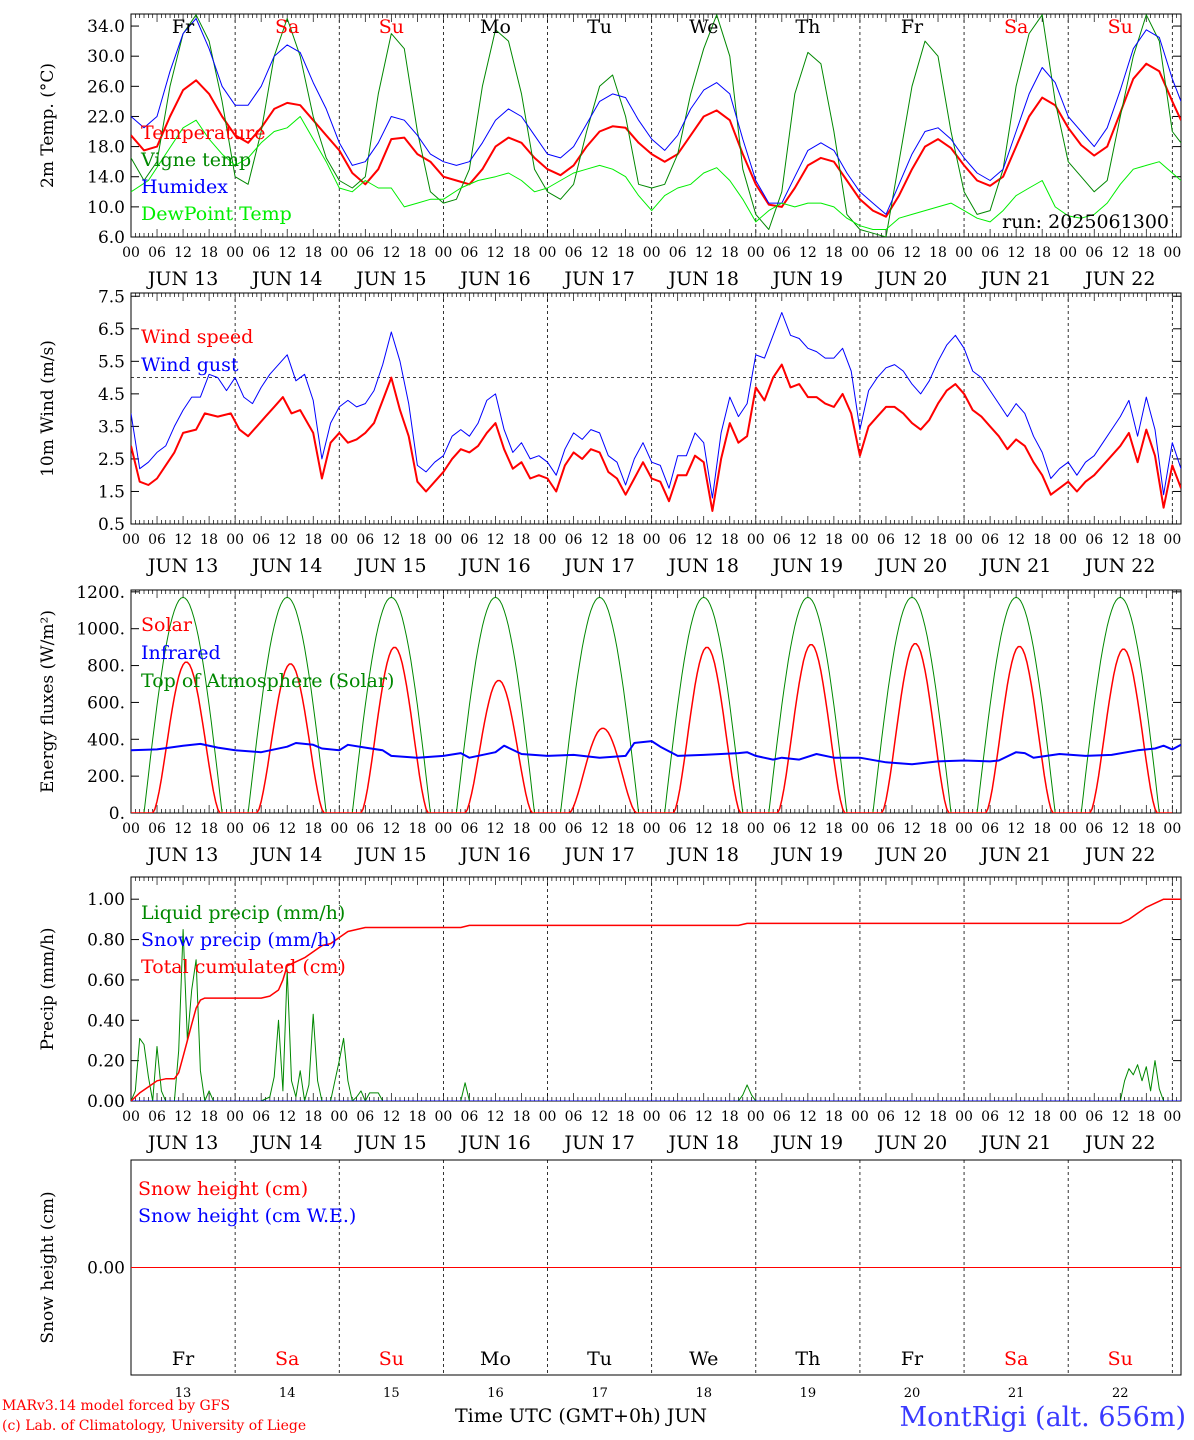 The height and width of the screenshot is (1440, 1194). Describe the element at coordinates (599, 1359) in the screenshot. I see `bottom-day-label: Tu` at that location.